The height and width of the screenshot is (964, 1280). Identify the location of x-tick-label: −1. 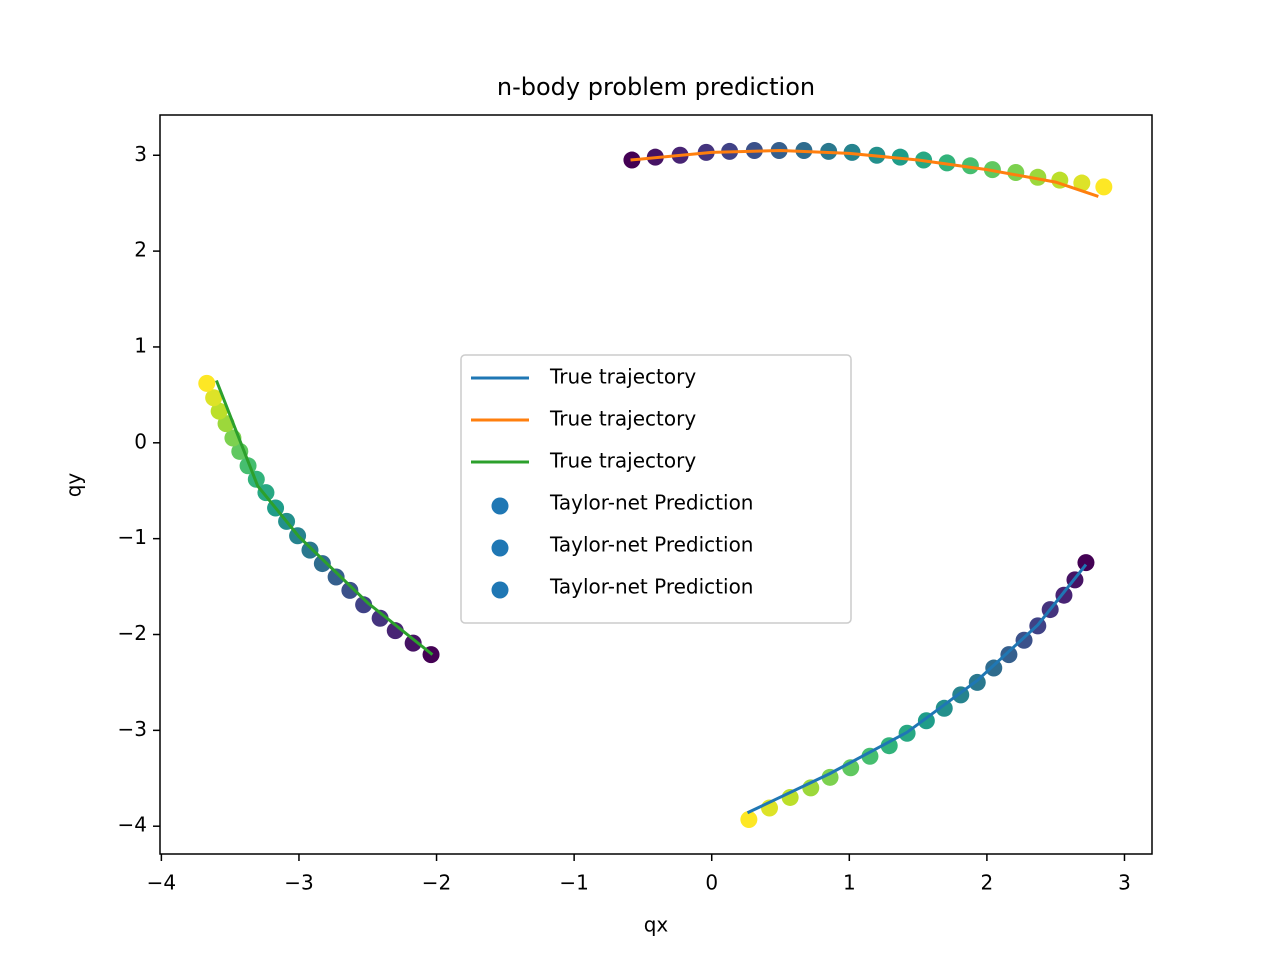
(573, 883).